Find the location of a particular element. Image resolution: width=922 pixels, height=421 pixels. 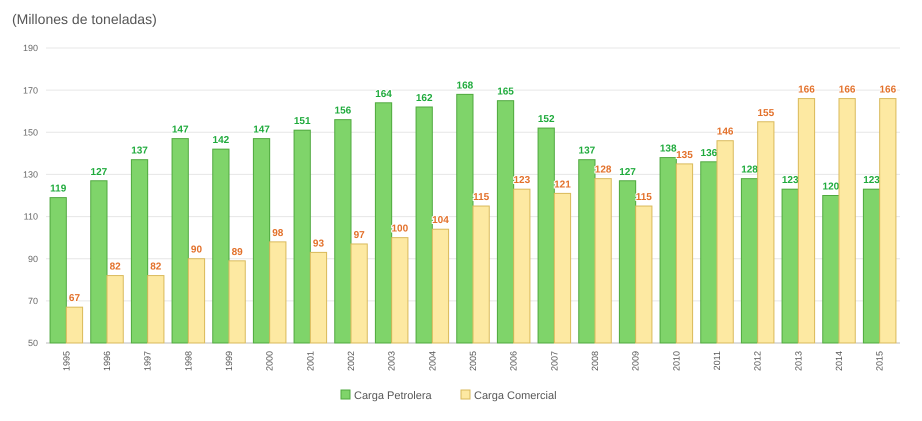

x-tick-label: 2013 is located at coordinates (798, 361).